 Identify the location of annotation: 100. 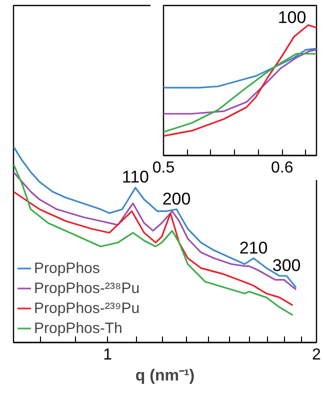
(292, 18).